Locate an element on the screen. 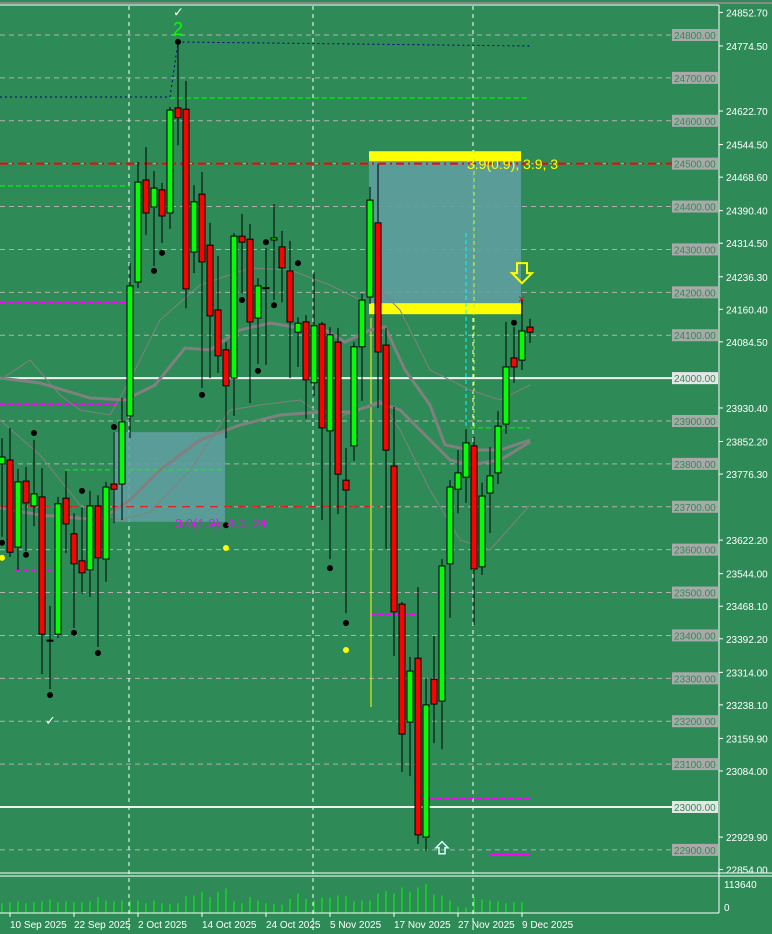 The image size is (772, 934). price-tick-label: 24390.40 is located at coordinates (747, 212).